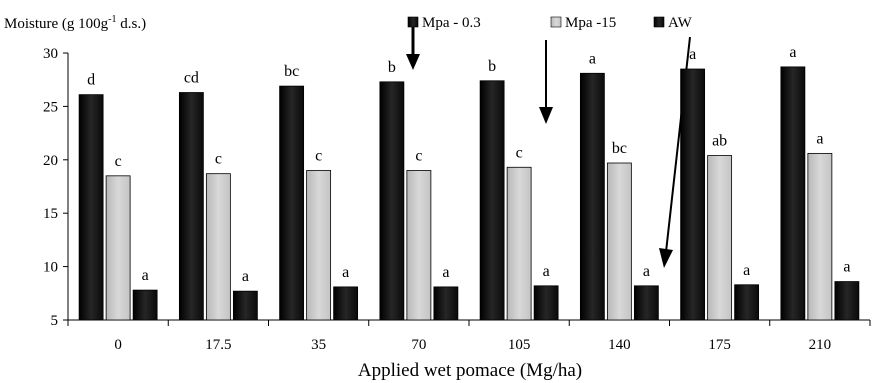 The image size is (875, 383). What do you see at coordinates (719, 141) in the screenshot?
I see `bar-letter-label: ab` at bounding box center [719, 141].